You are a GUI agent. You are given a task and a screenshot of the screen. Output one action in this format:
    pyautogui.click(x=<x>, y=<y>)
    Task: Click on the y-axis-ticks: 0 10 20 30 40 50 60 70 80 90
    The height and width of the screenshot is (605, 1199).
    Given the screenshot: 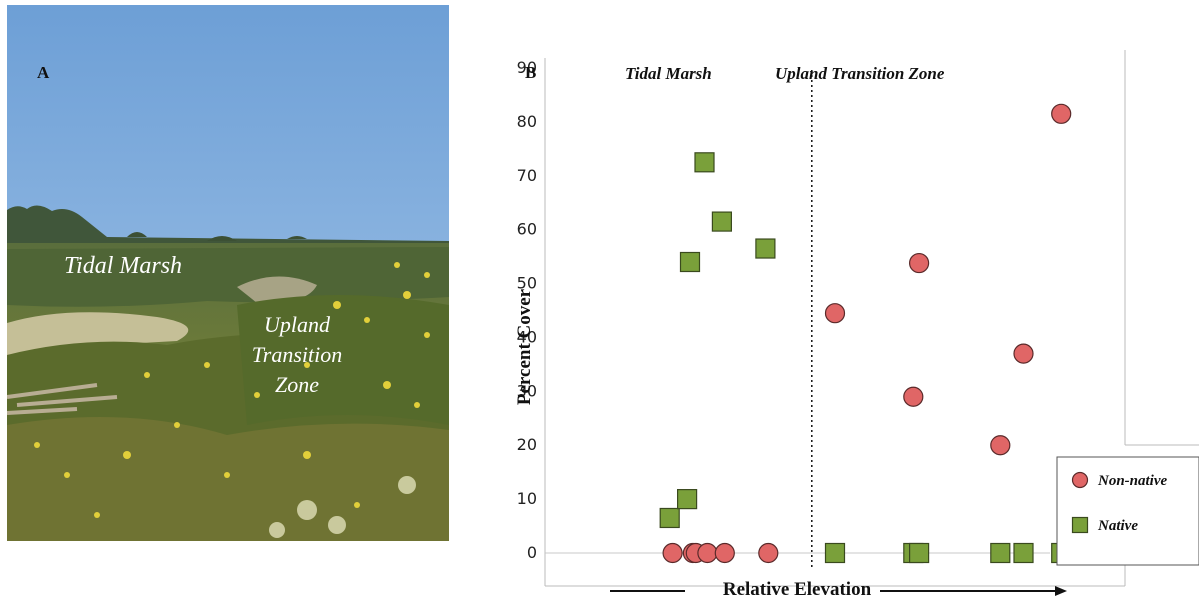 What is the action you would take?
    pyautogui.click(x=527, y=310)
    